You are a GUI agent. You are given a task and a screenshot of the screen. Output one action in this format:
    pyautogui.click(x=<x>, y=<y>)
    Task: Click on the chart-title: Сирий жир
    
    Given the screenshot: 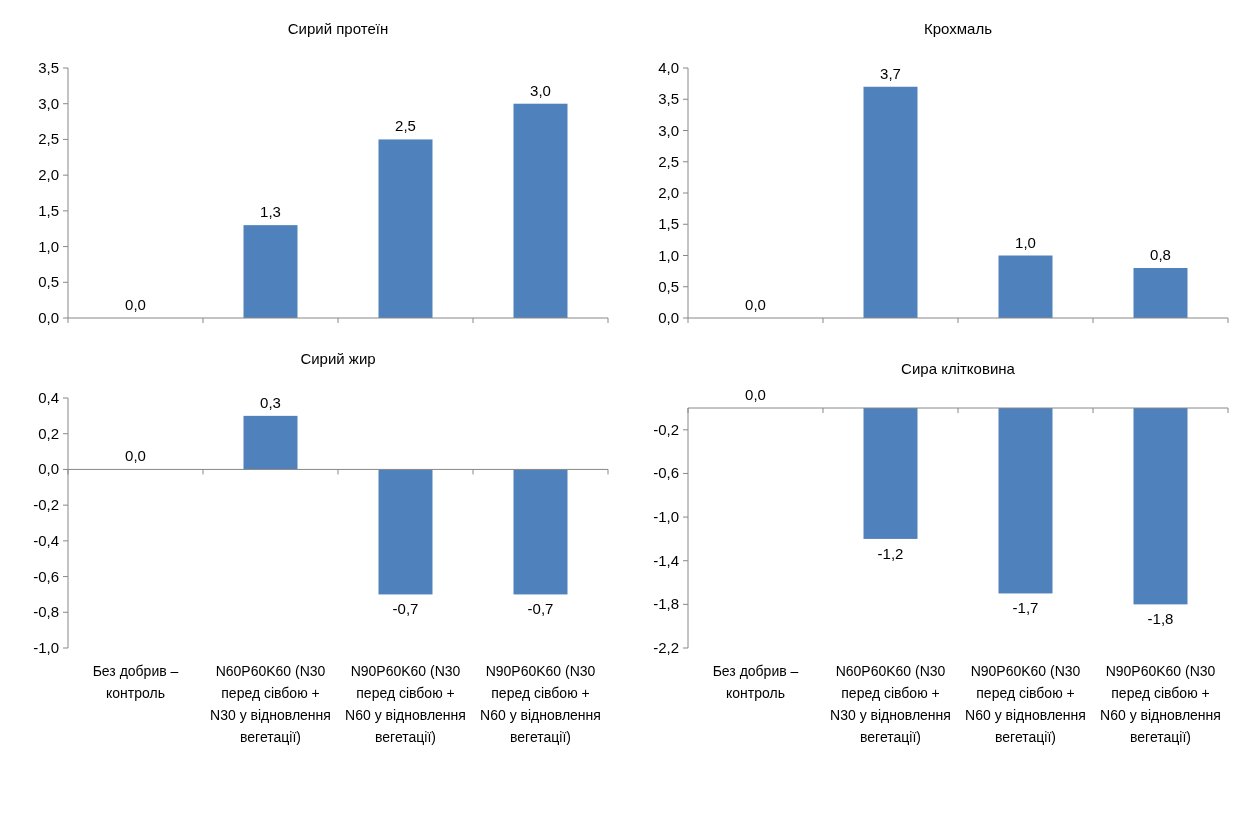 What is the action you would take?
    pyautogui.click(x=338, y=358)
    